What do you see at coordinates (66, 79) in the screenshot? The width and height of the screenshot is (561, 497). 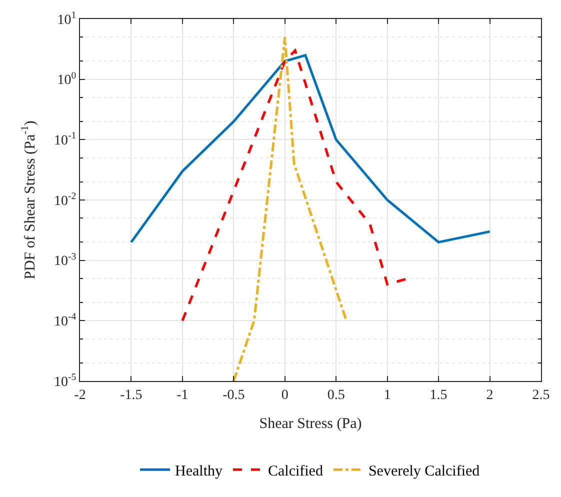 I see `y-tick-label: 10$^{0}$` at bounding box center [66, 79].